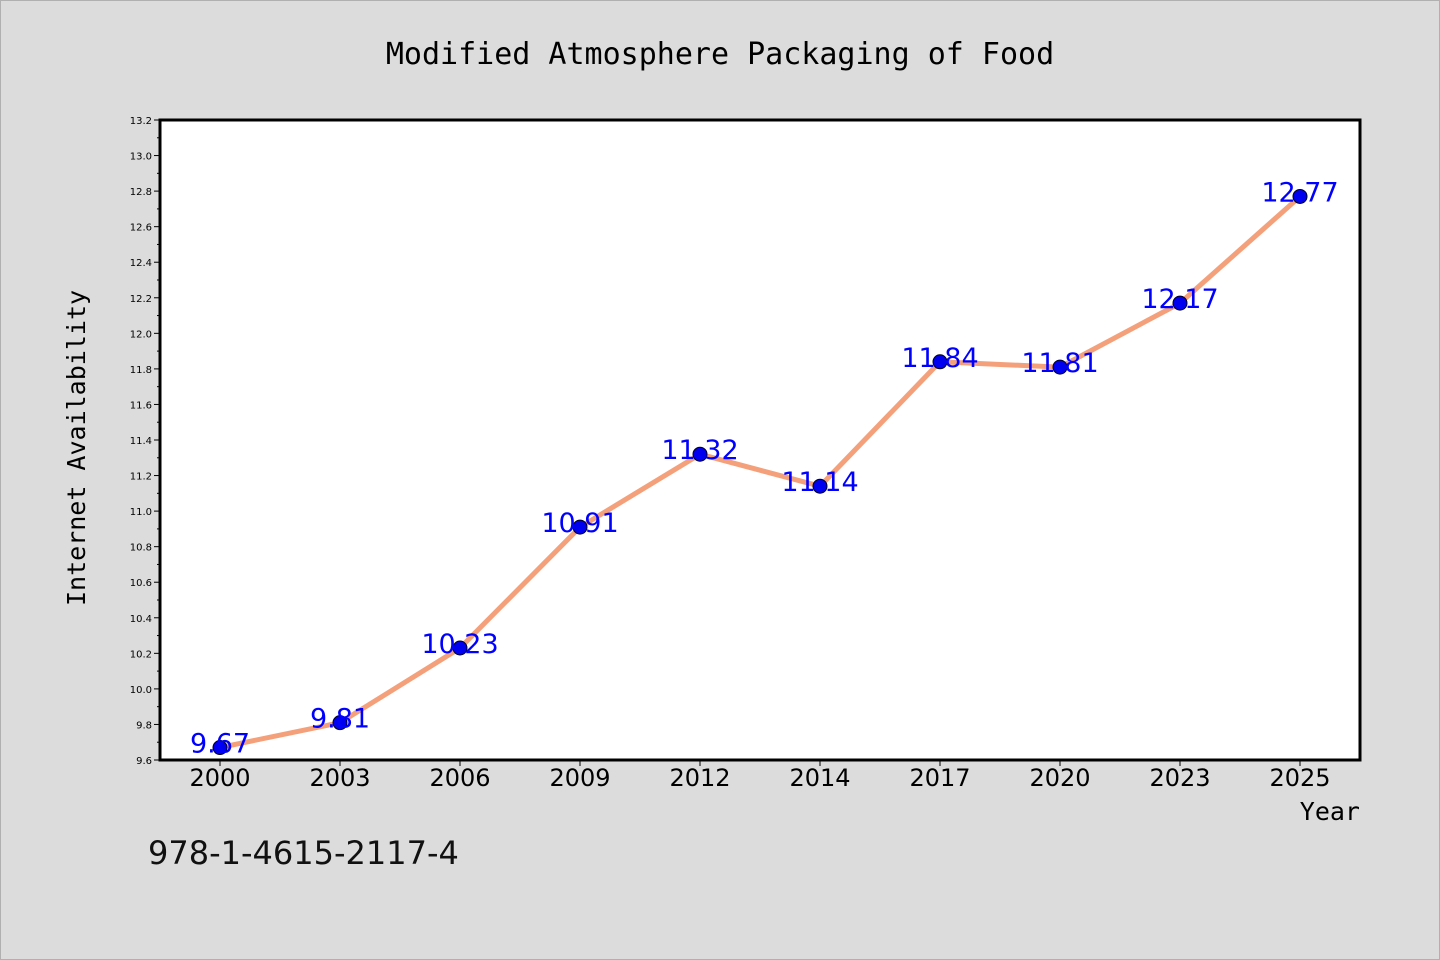 Image resolution: width=1440 pixels, height=960 pixels. Describe the element at coordinates (303, 853) in the screenshot. I see `footnote-isbn: 978-1-4615-2117-4` at that location.